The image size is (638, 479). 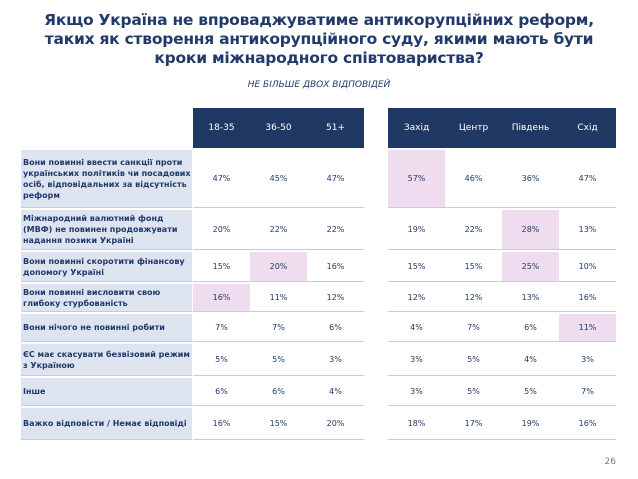 What do you see at coordinates (335, 128) in the screenshot?
I see `column-header: 51+` at bounding box center [335, 128].